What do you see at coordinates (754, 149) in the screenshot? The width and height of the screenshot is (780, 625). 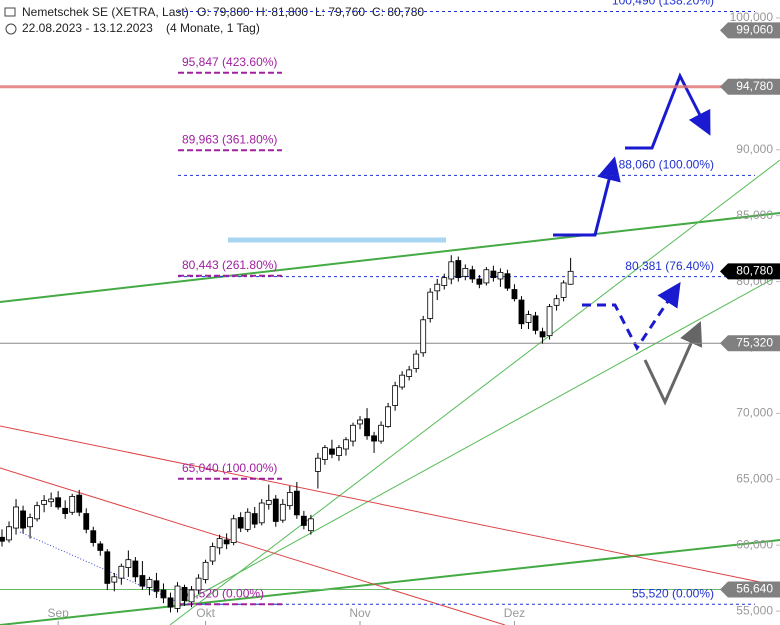 I see `y-tick-label: 90,000` at bounding box center [754, 149].